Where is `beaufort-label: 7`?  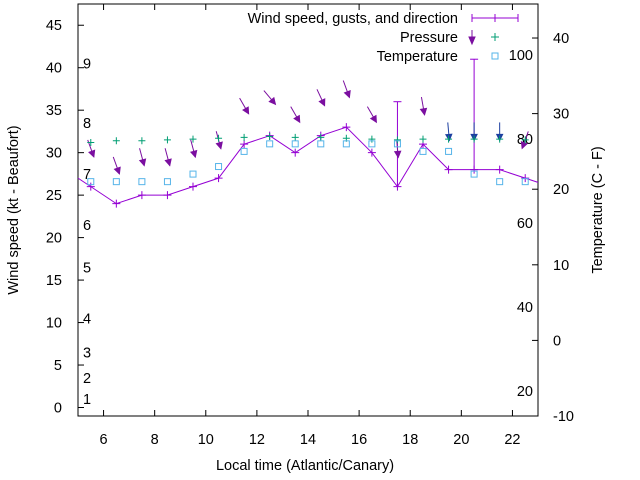
beaufort-label: 7 is located at coordinates (87, 175).